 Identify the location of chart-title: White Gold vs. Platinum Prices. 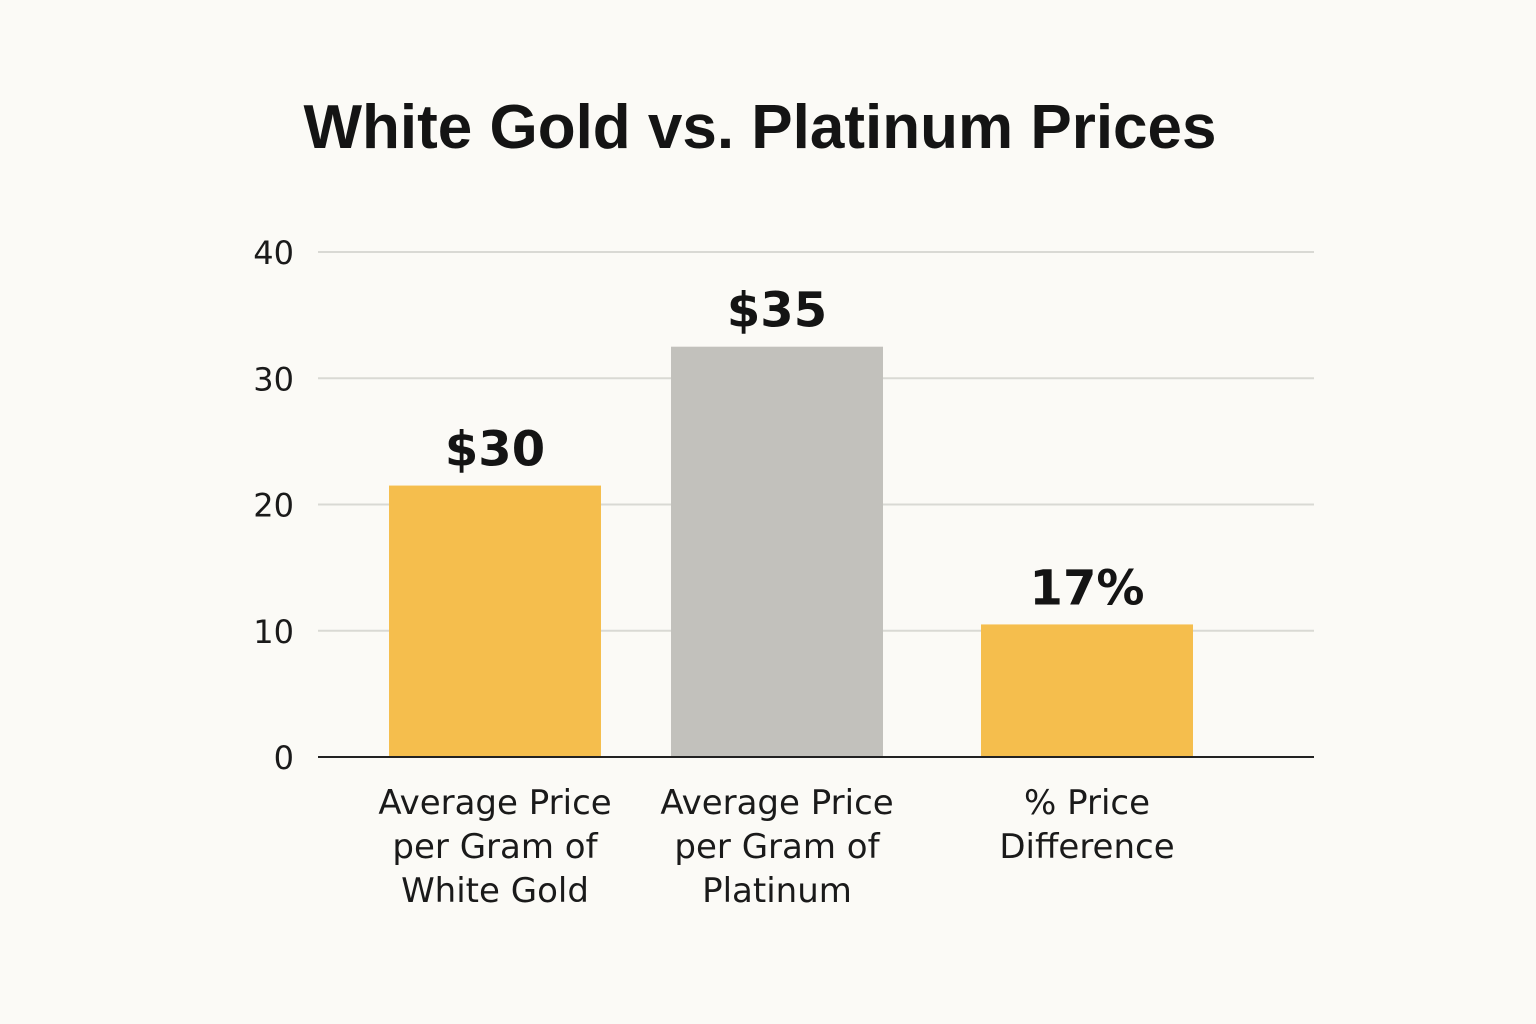
(760, 127).